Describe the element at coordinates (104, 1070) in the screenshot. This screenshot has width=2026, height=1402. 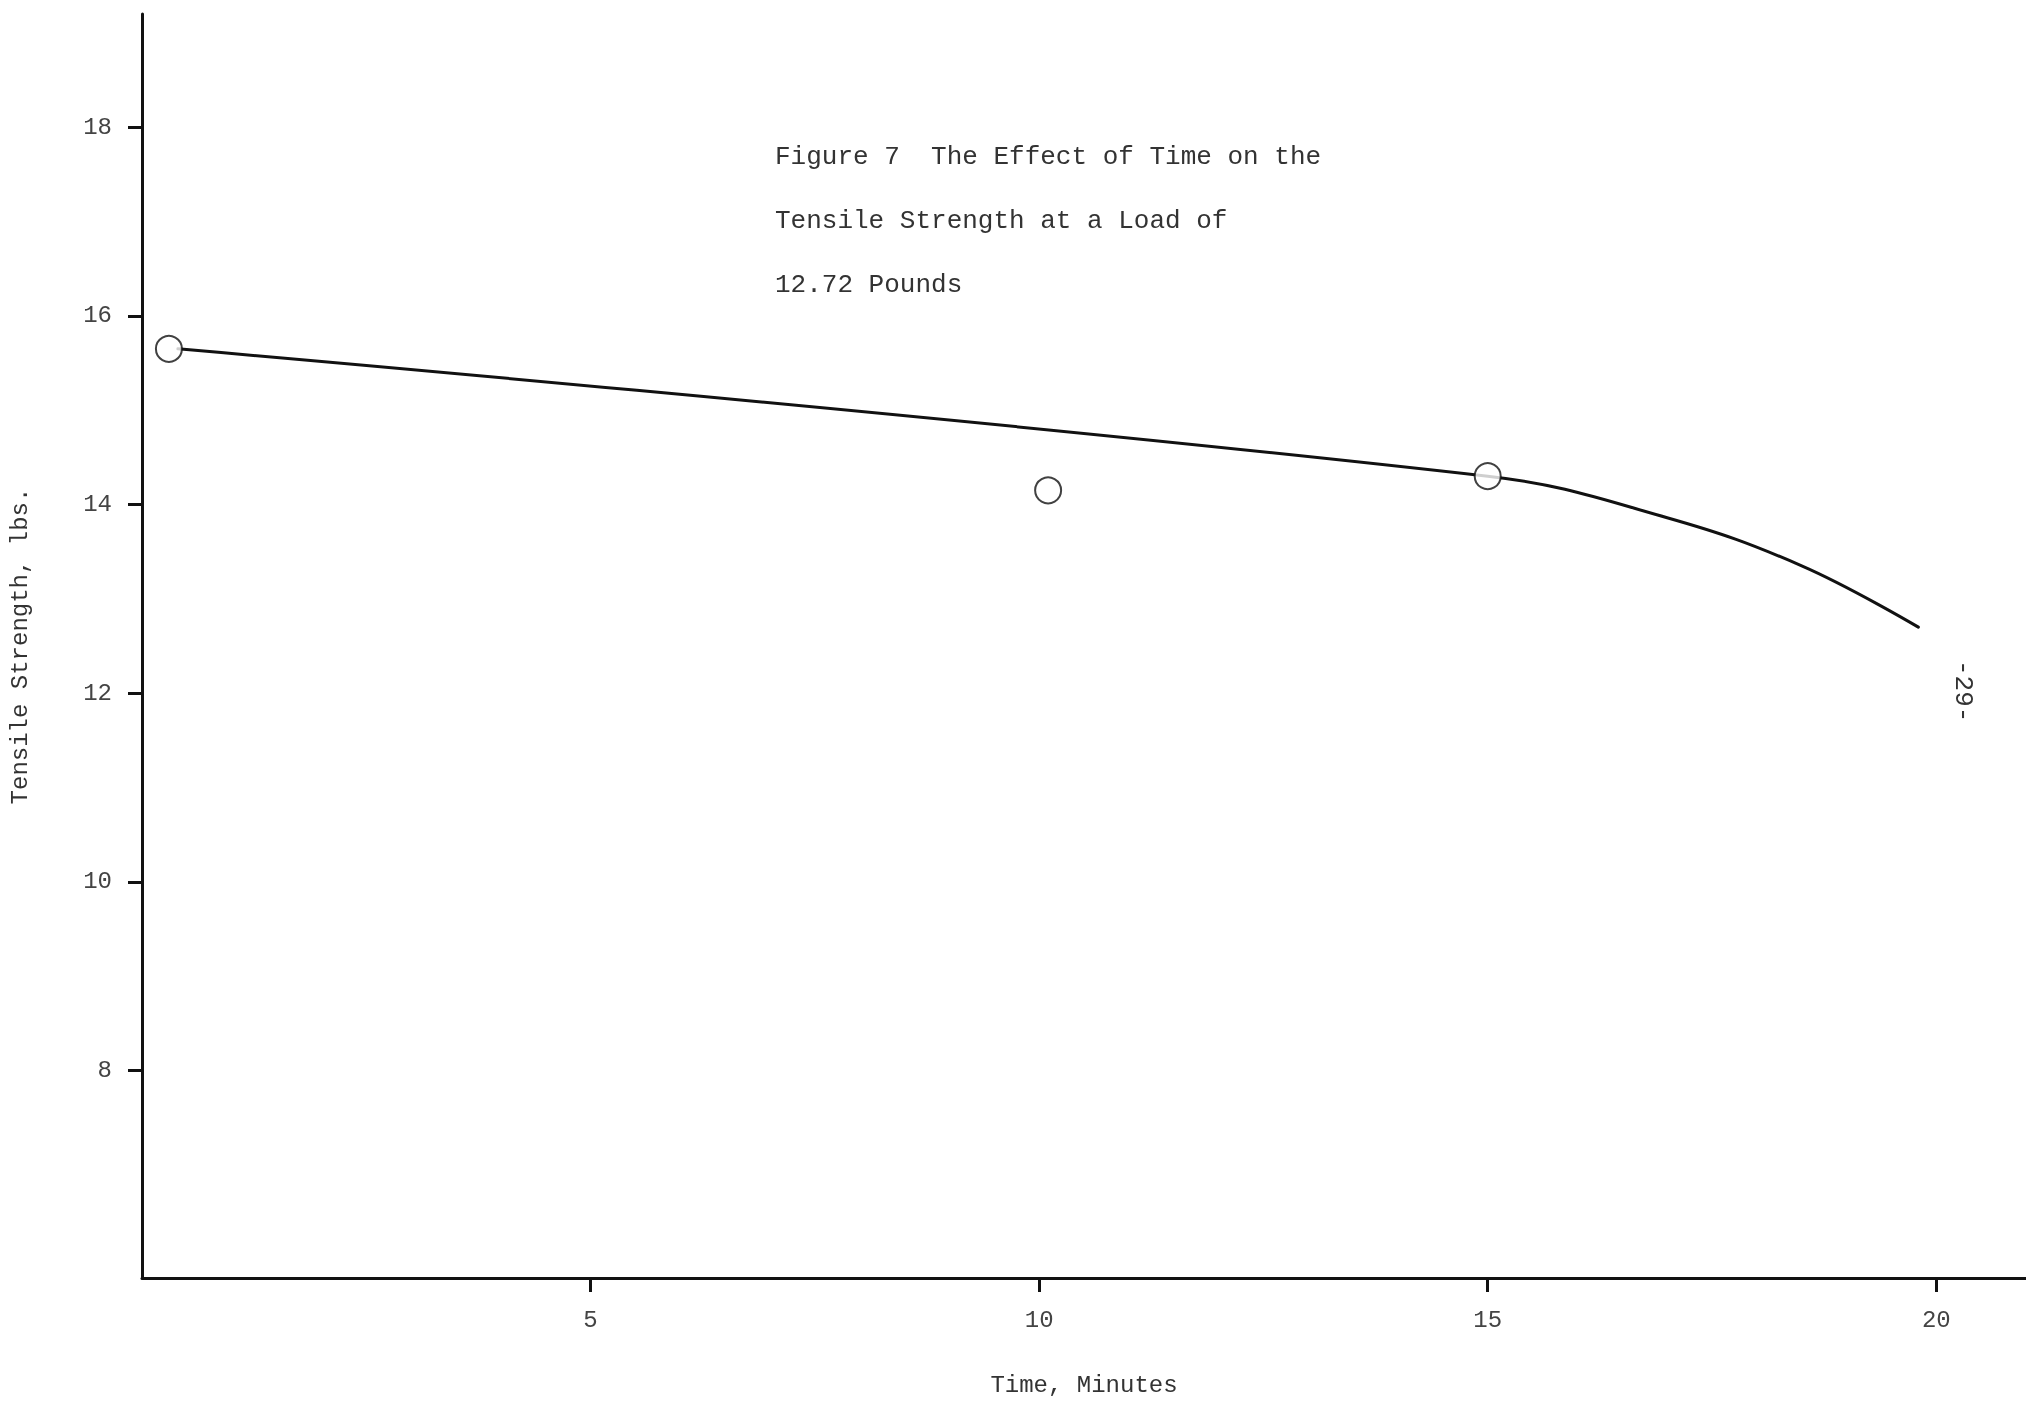
I see `y-tick-label: 8` at that location.